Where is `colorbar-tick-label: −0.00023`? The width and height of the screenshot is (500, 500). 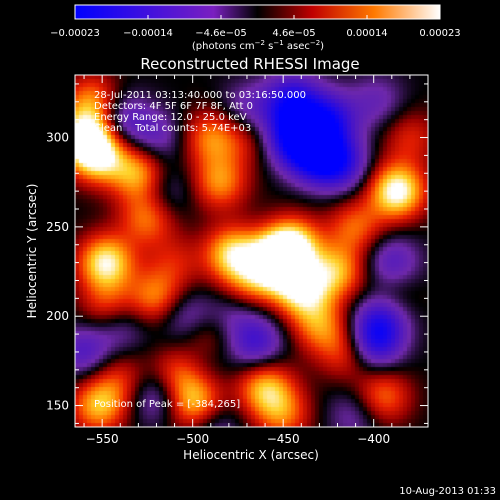
colorbar-tick-label: −0.00023 is located at coordinates (75, 33).